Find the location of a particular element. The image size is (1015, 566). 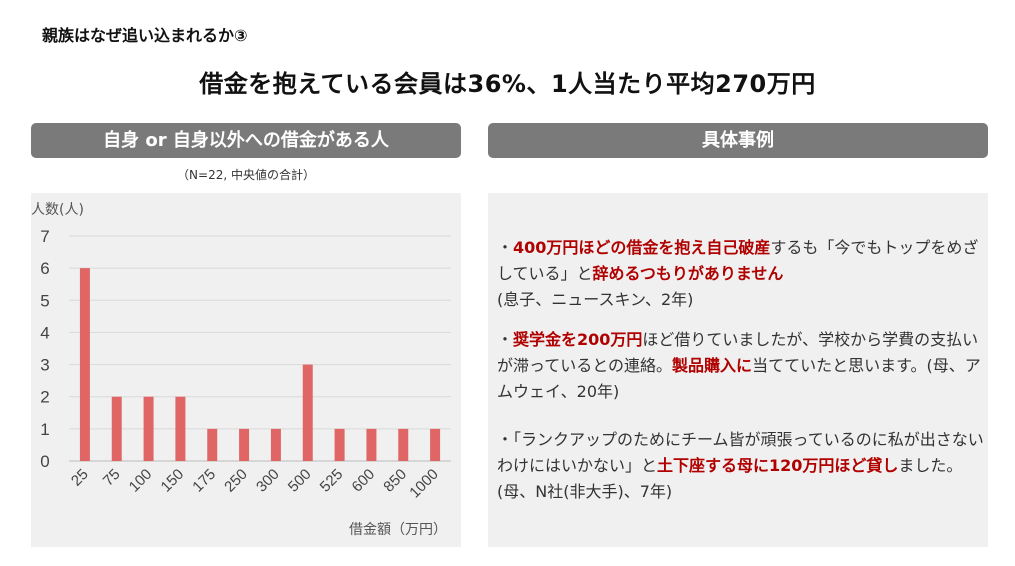

x-tick-label: 600 is located at coordinates (364, 481).